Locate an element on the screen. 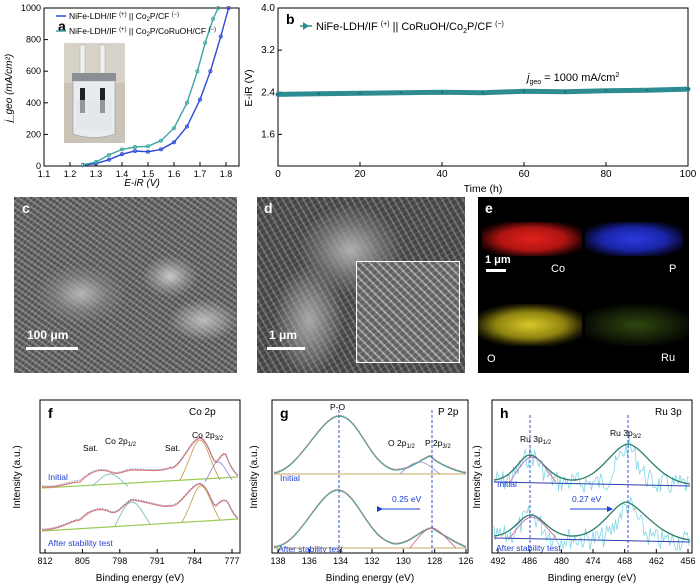 This screenshot has height=586, width=700. panel-b-legend: NiFe-LDH/IF (+) || CoRuOH/Co2P/CF (−) is located at coordinates (410, 28).